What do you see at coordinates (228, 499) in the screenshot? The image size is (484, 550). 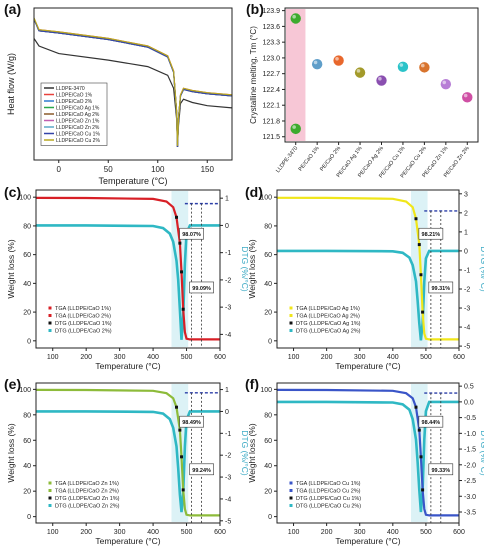 I see `y2-tick-label: -4` at bounding box center [228, 499].